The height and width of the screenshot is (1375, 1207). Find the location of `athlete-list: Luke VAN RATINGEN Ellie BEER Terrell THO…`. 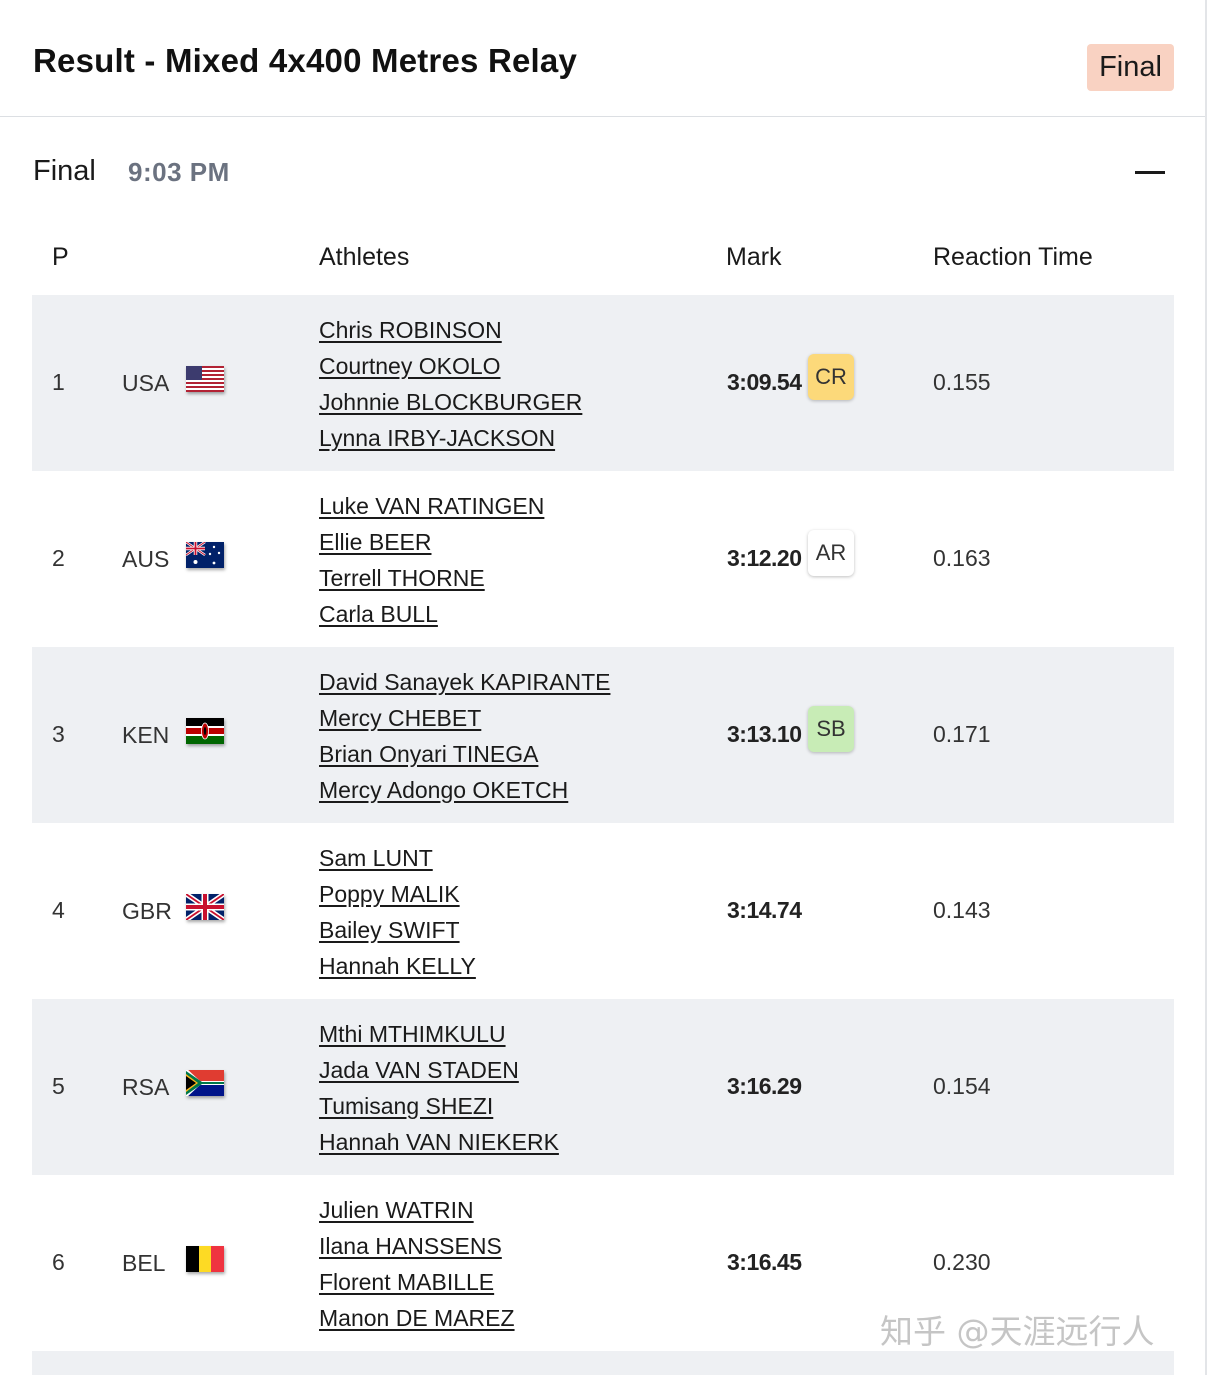

athlete-list: Luke VAN RATINGEN Ellie BEER Terrell THO… is located at coordinates (431, 560).